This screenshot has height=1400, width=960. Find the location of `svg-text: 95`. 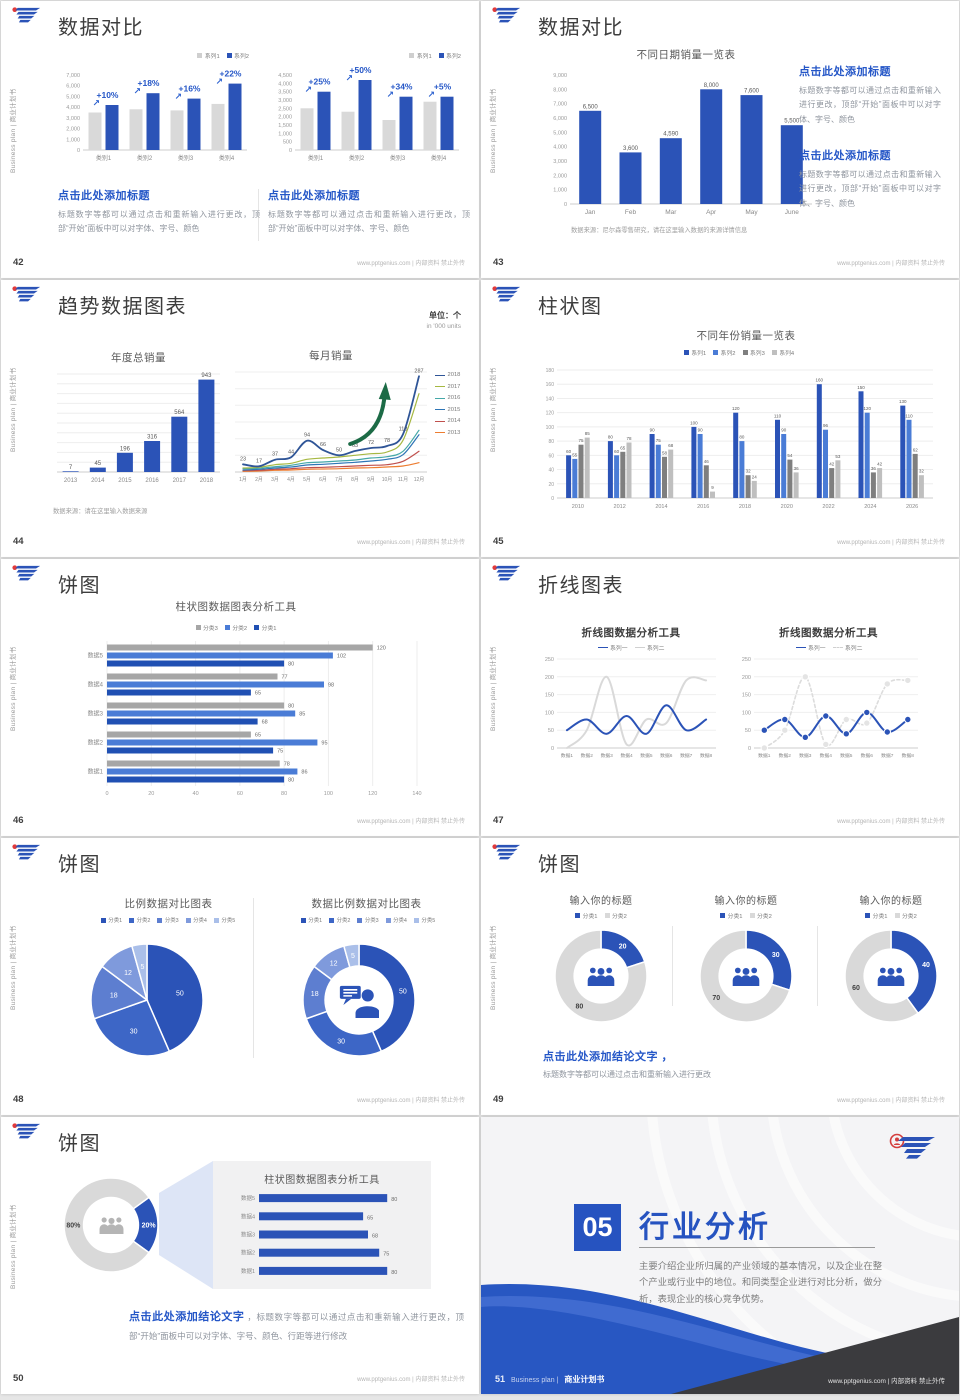

svg-text: 95 is located at coordinates (324, 744).